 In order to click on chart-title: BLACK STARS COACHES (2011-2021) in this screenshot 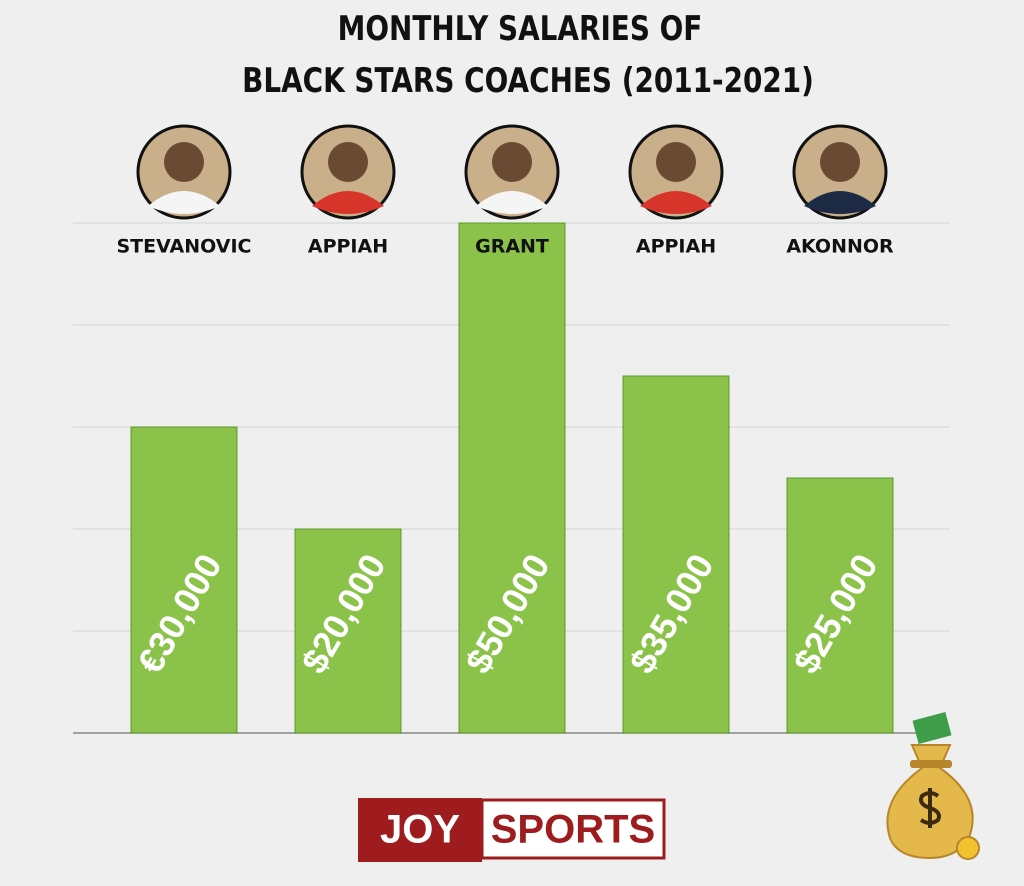, I will do `click(528, 80)`.